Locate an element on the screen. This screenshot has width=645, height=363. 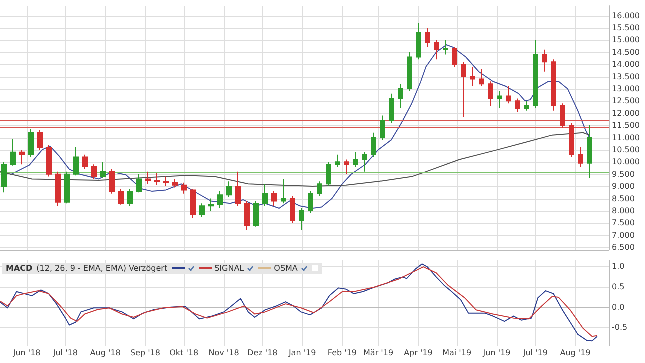
x-tick-label: Jan '19 is located at coordinates (302, 353).